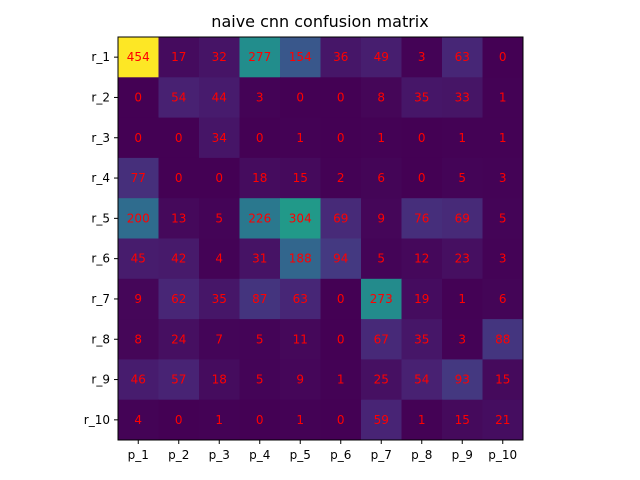  Describe the element at coordinates (100, 57) in the screenshot. I see `y-tick-label: r_1` at that location.